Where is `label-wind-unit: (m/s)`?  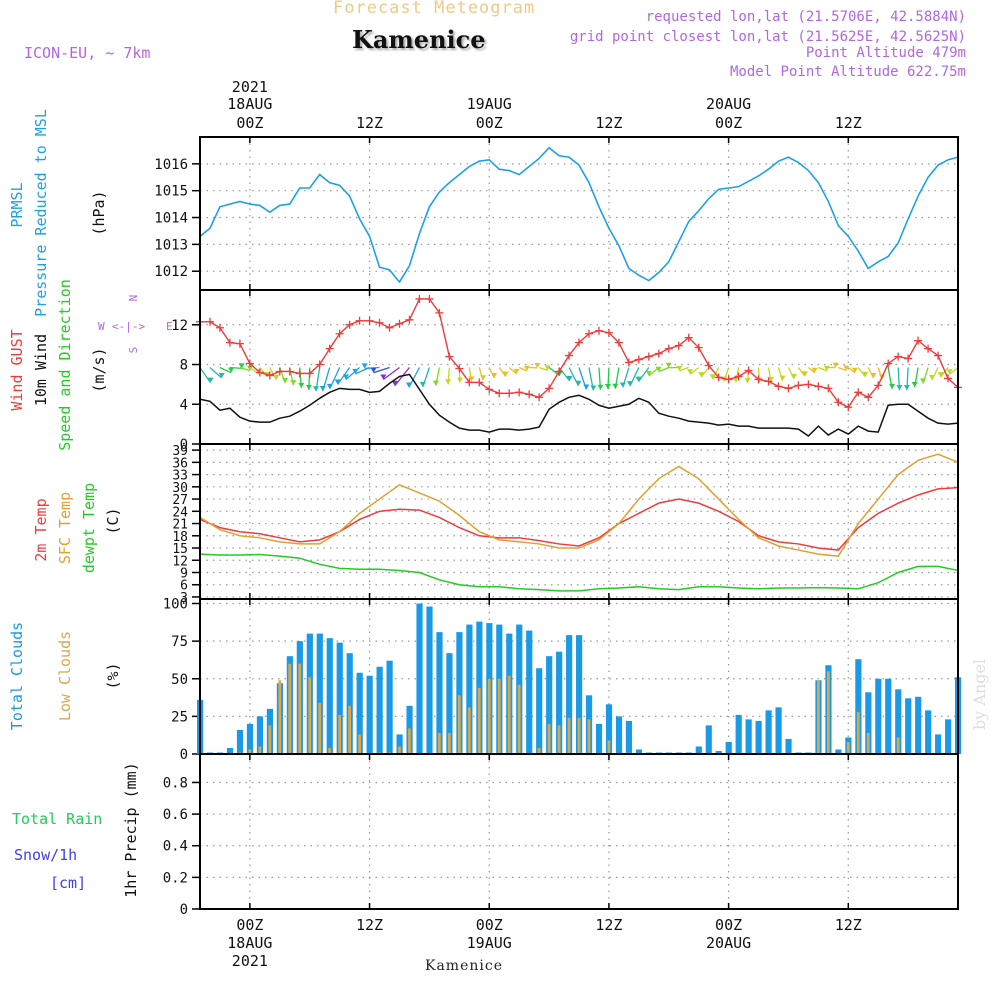 label-wind-unit: (m/s) is located at coordinates (99, 369).